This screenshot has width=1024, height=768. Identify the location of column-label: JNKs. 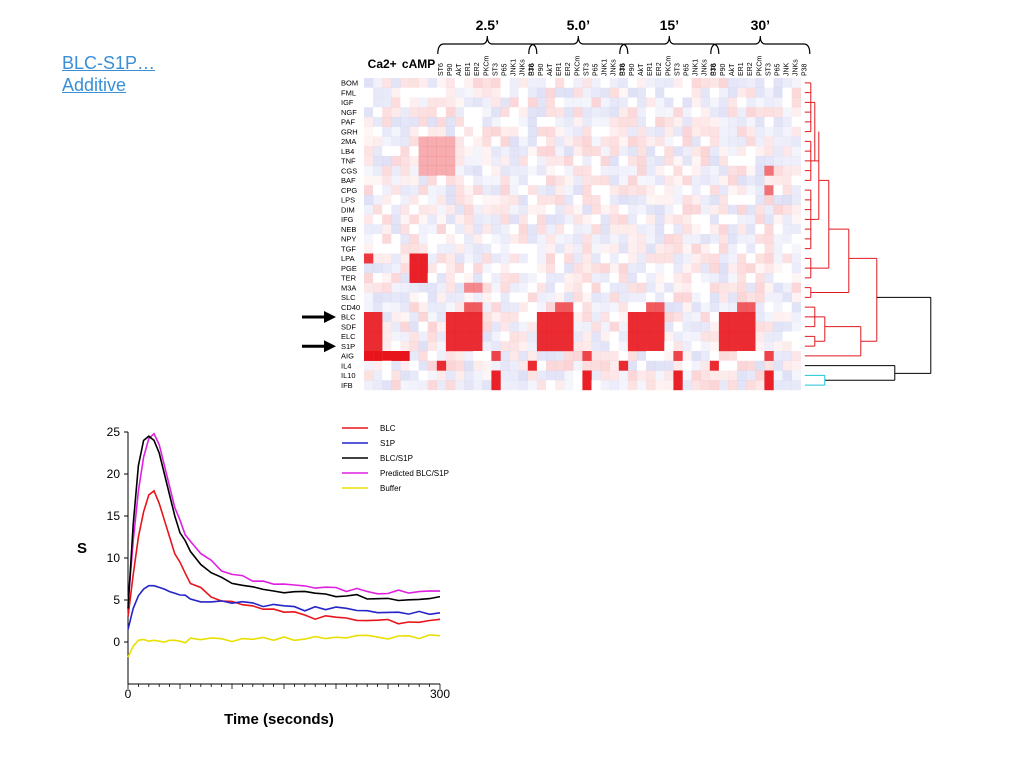
(705, 67).